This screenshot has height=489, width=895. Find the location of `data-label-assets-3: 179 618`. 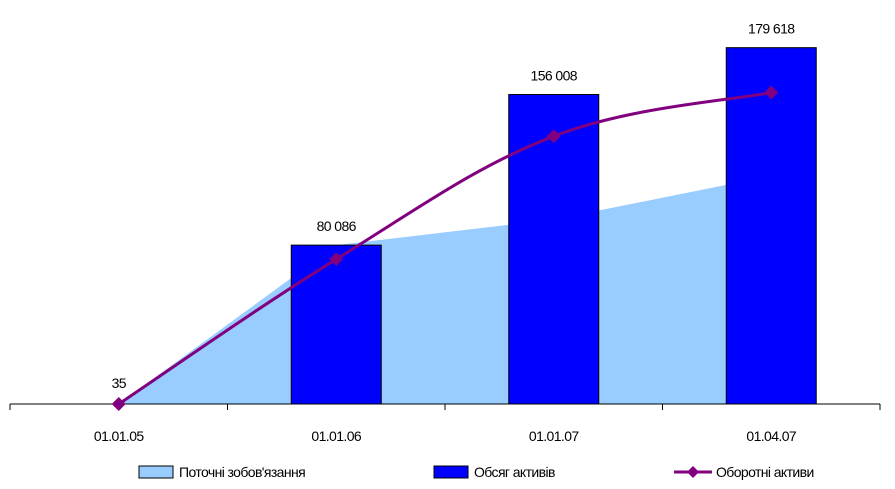

data-label-assets-3: 179 618 is located at coordinates (771, 29).